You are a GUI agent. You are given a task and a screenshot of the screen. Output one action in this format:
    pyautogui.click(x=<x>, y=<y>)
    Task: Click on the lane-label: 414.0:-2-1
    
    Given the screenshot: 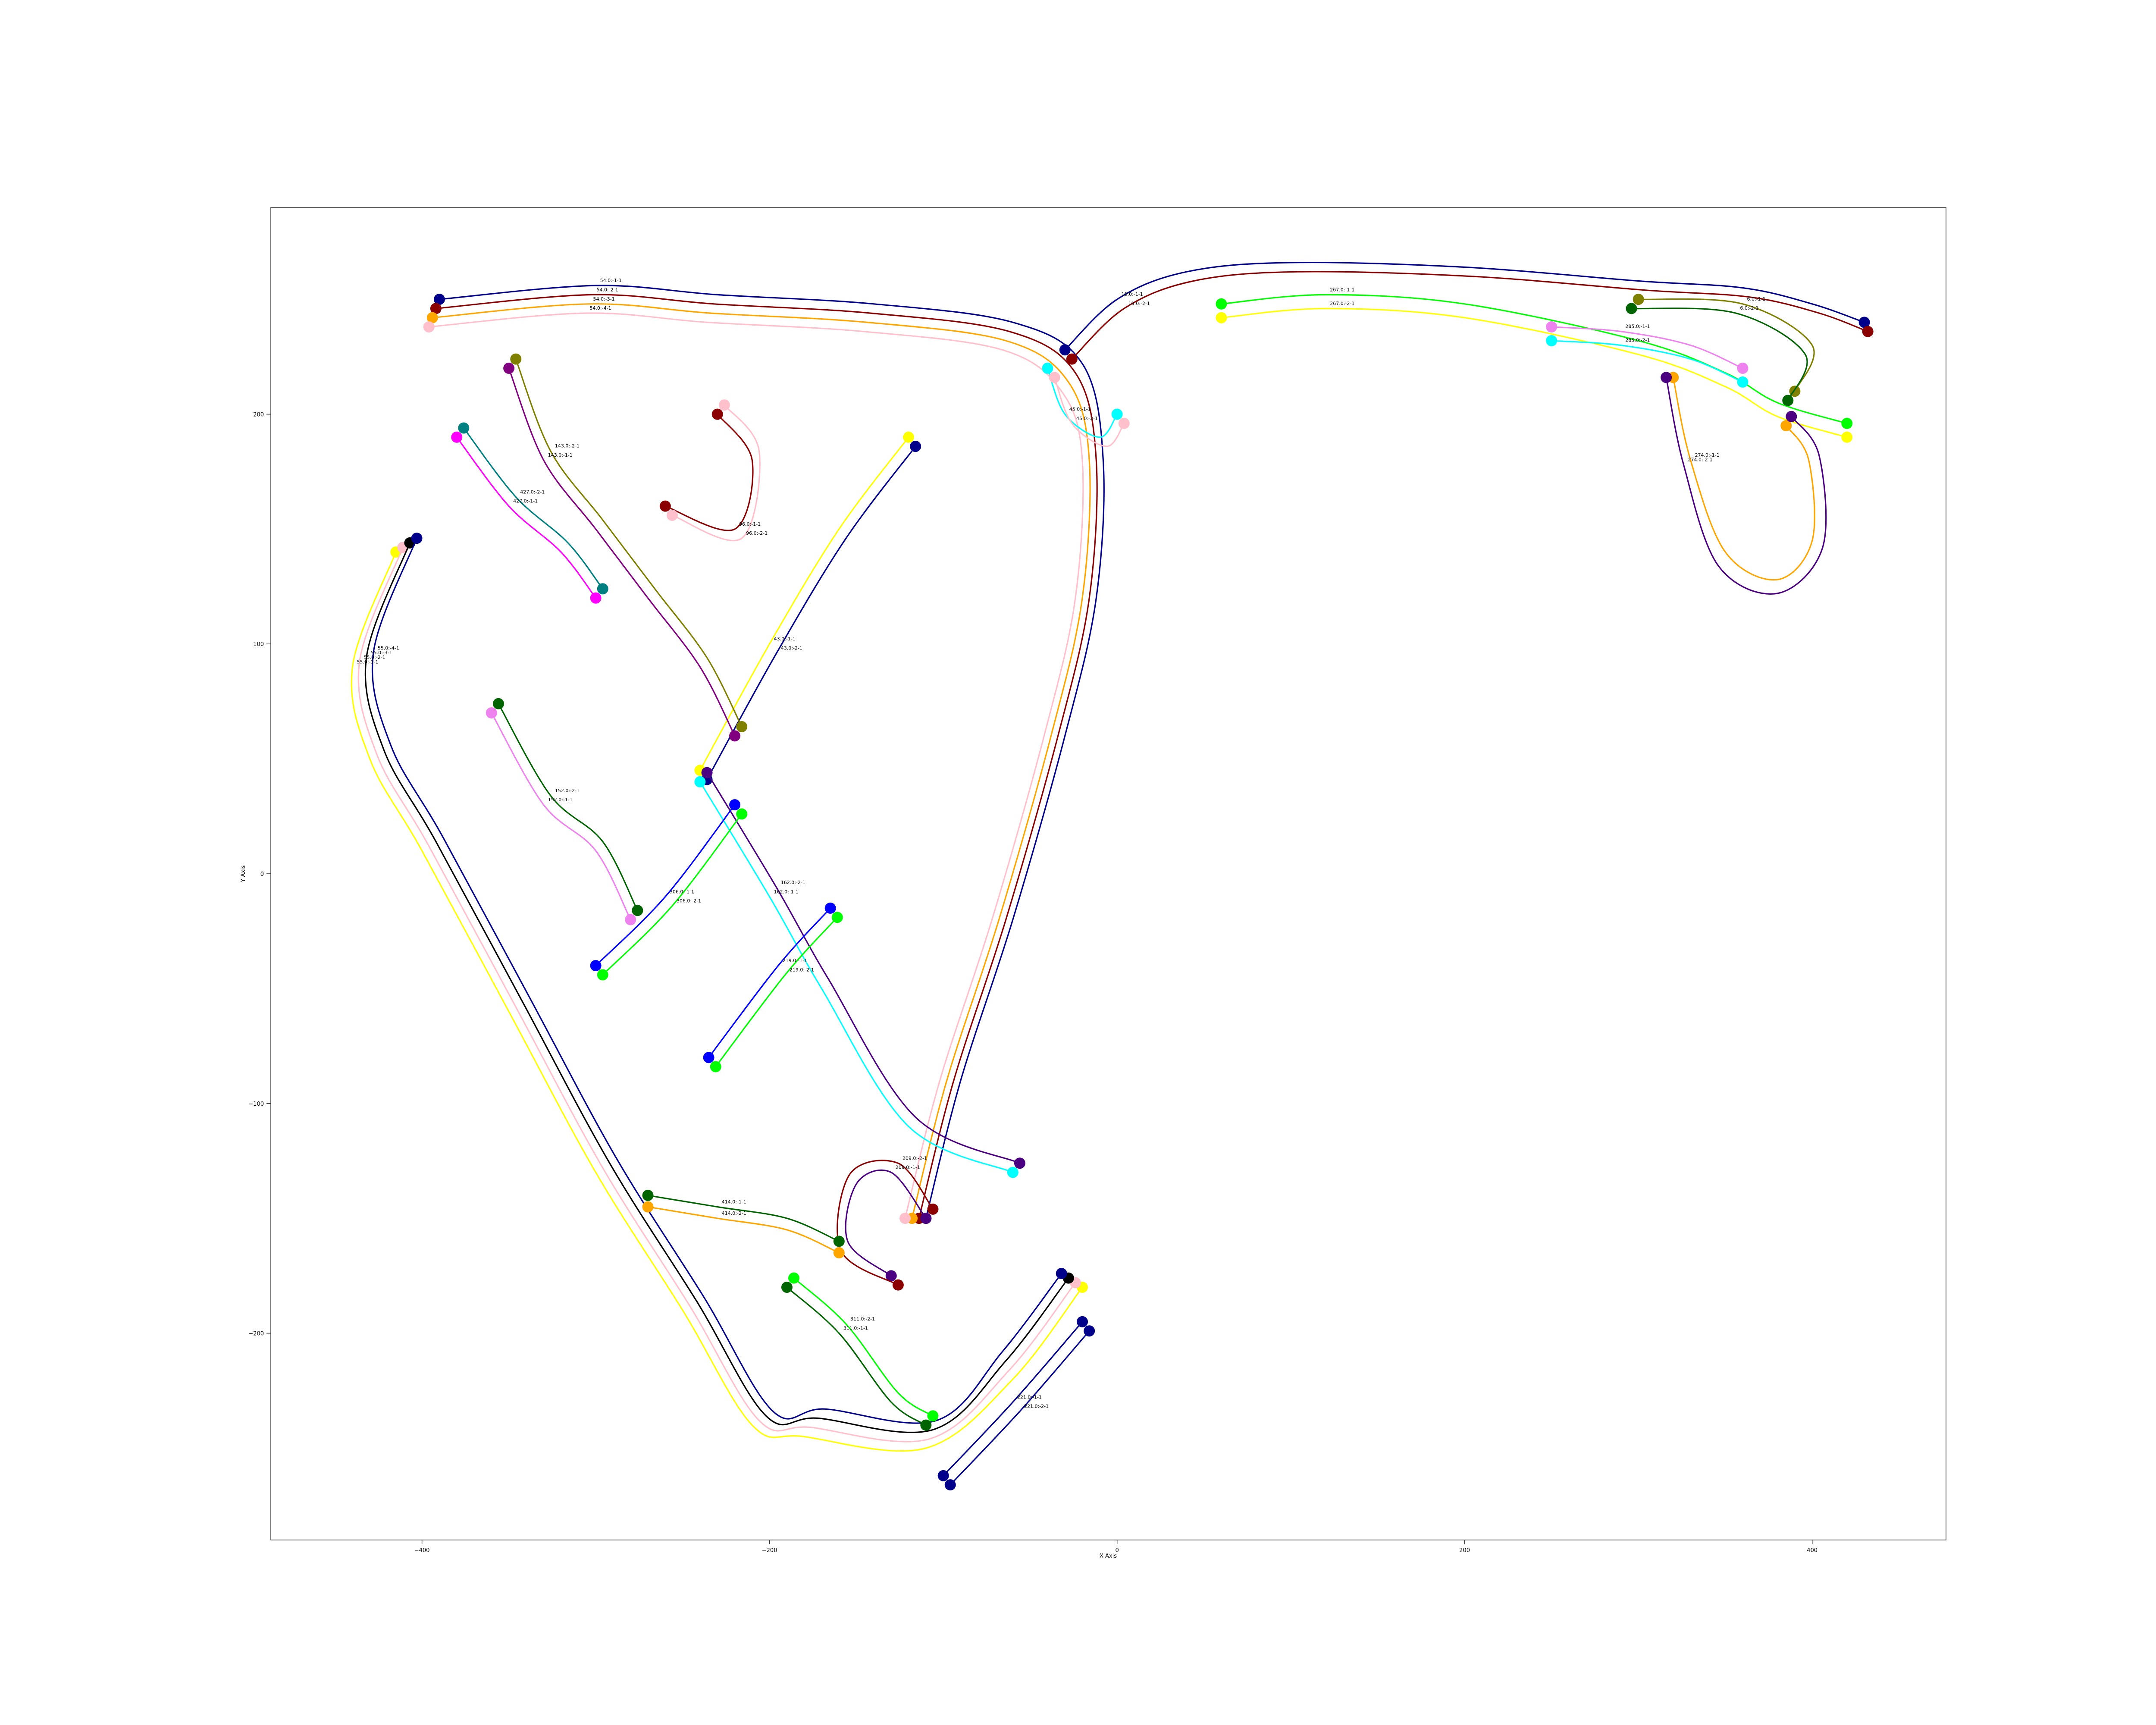 What is the action you would take?
    pyautogui.click(x=734, y=1213)
    